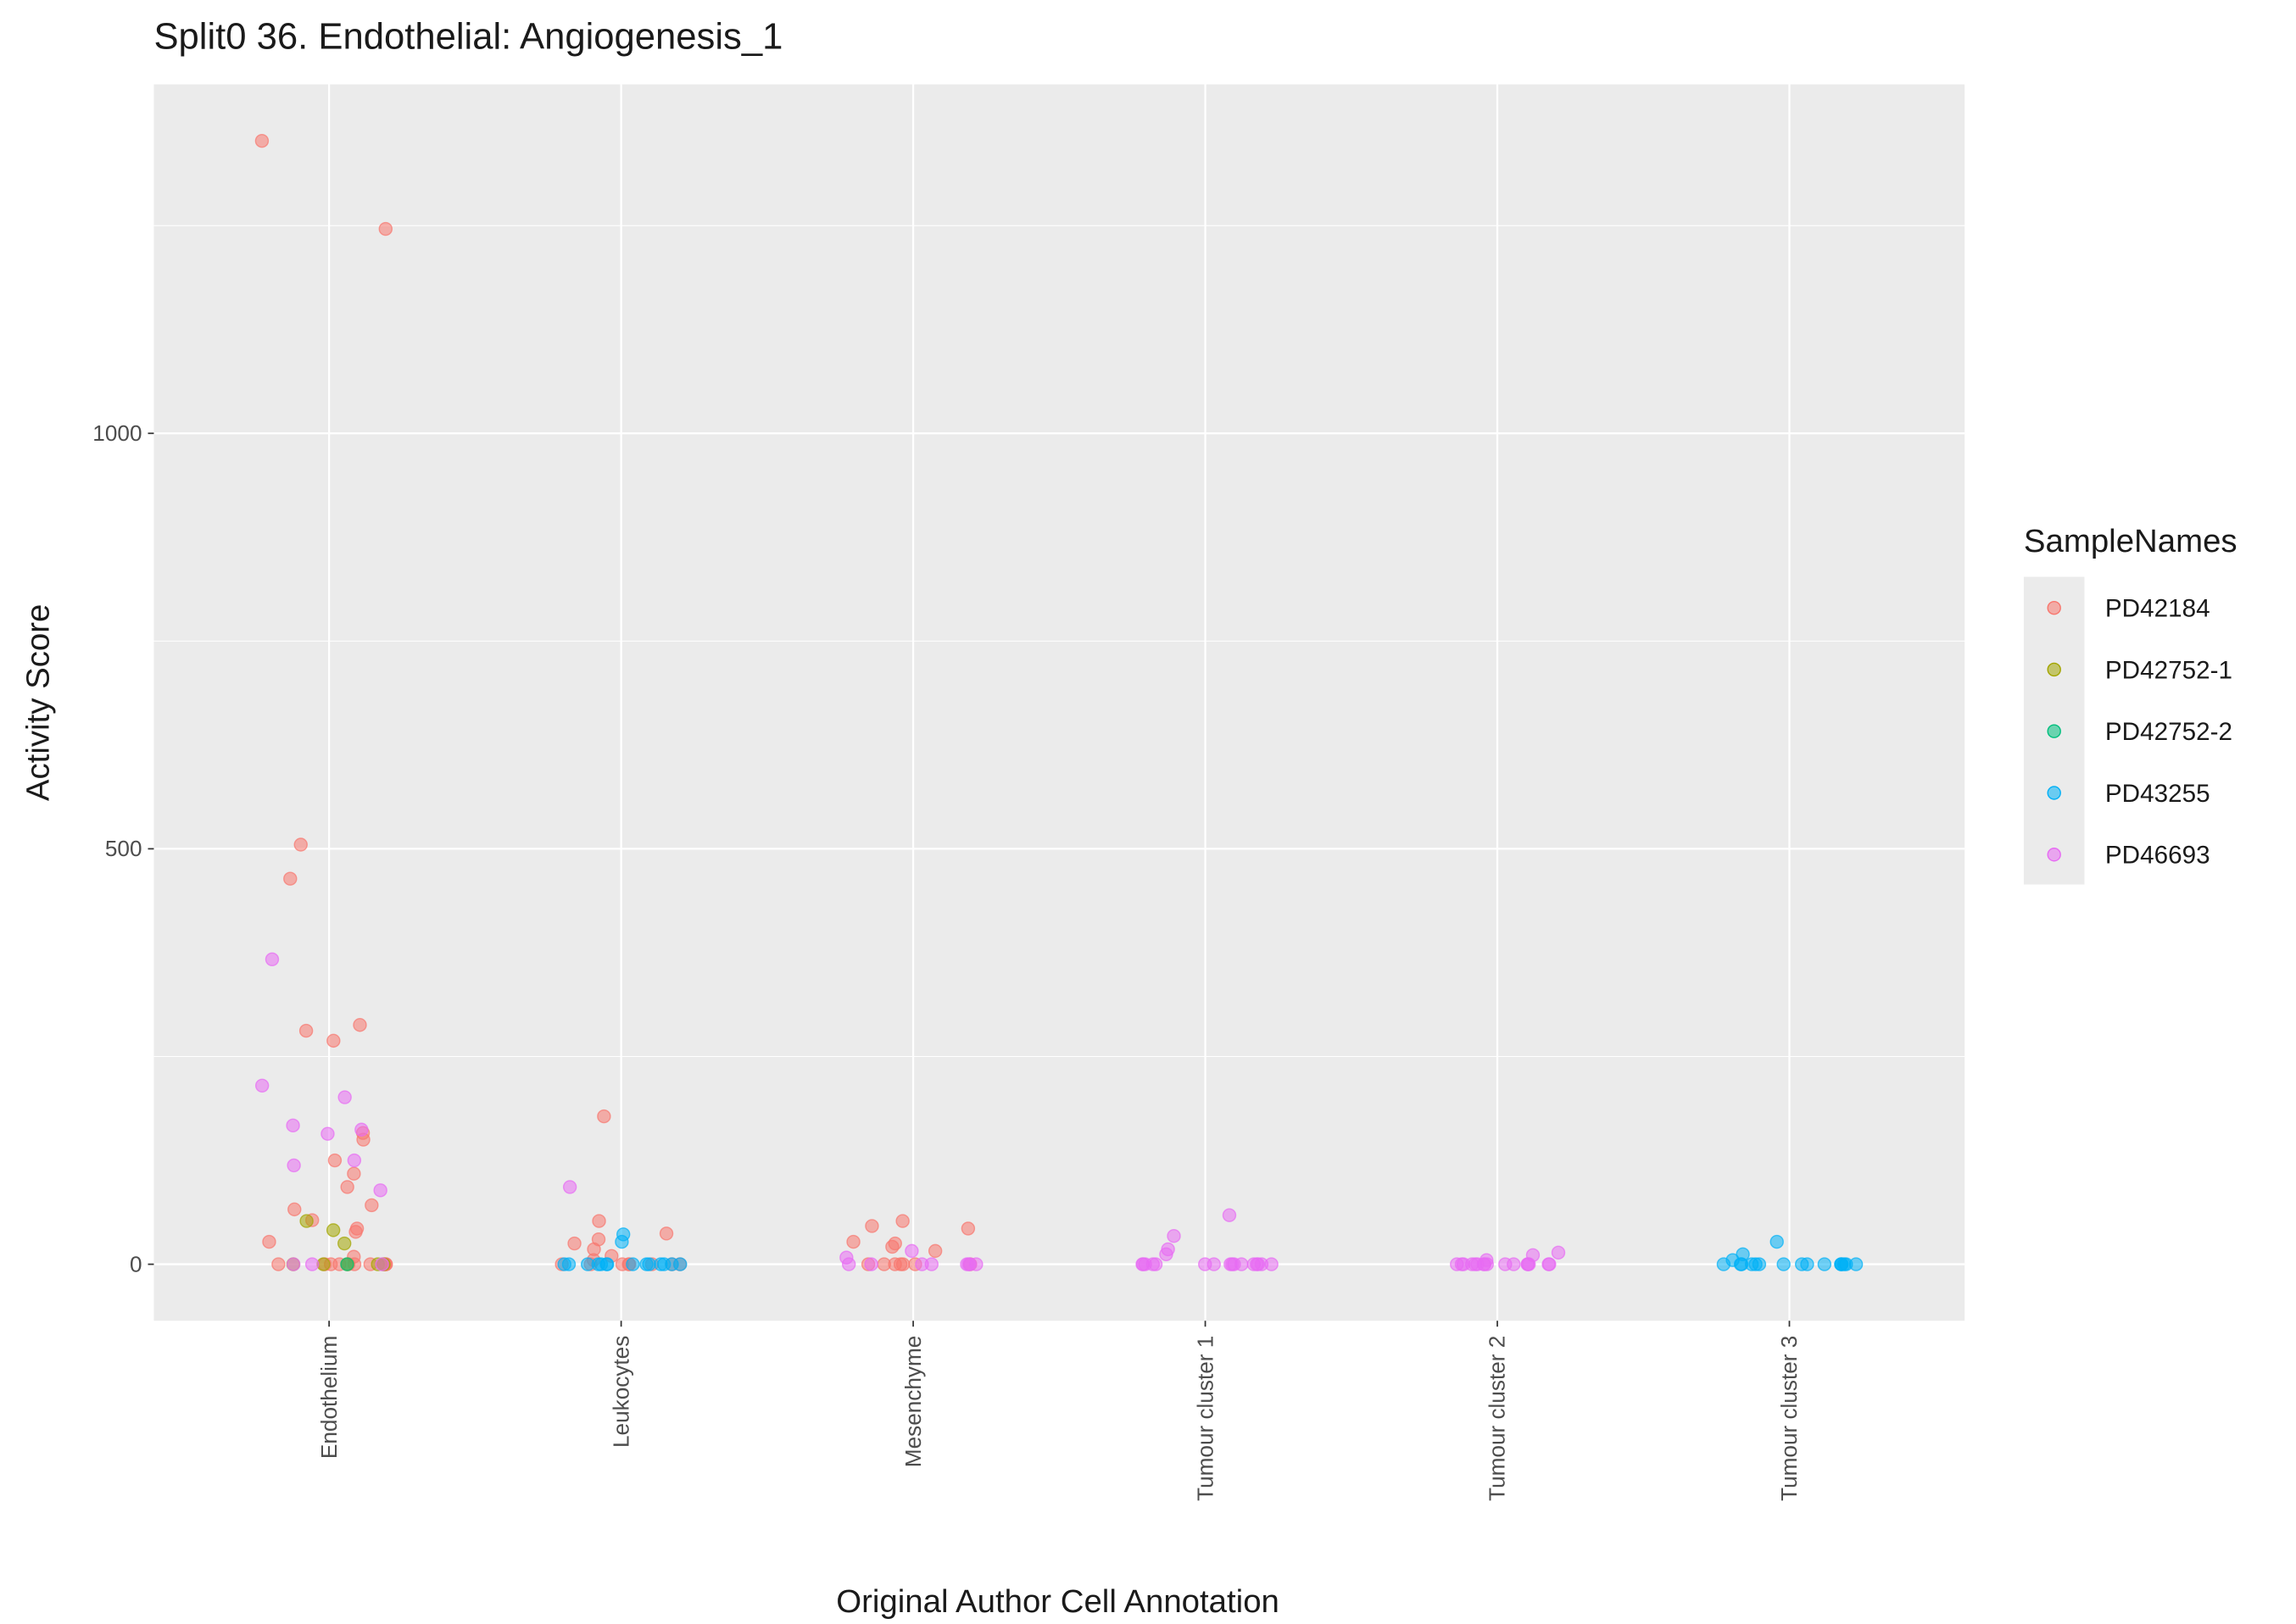 This screenshot has width=2296, height=1624. I want to click on chart-title: Split0 36. Endothelial: Angiogenesis_1, so click(468, 37).